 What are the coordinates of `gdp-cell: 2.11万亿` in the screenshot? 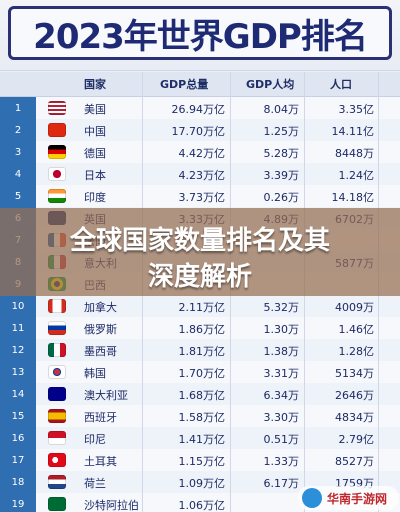 It's located at (202, 307).